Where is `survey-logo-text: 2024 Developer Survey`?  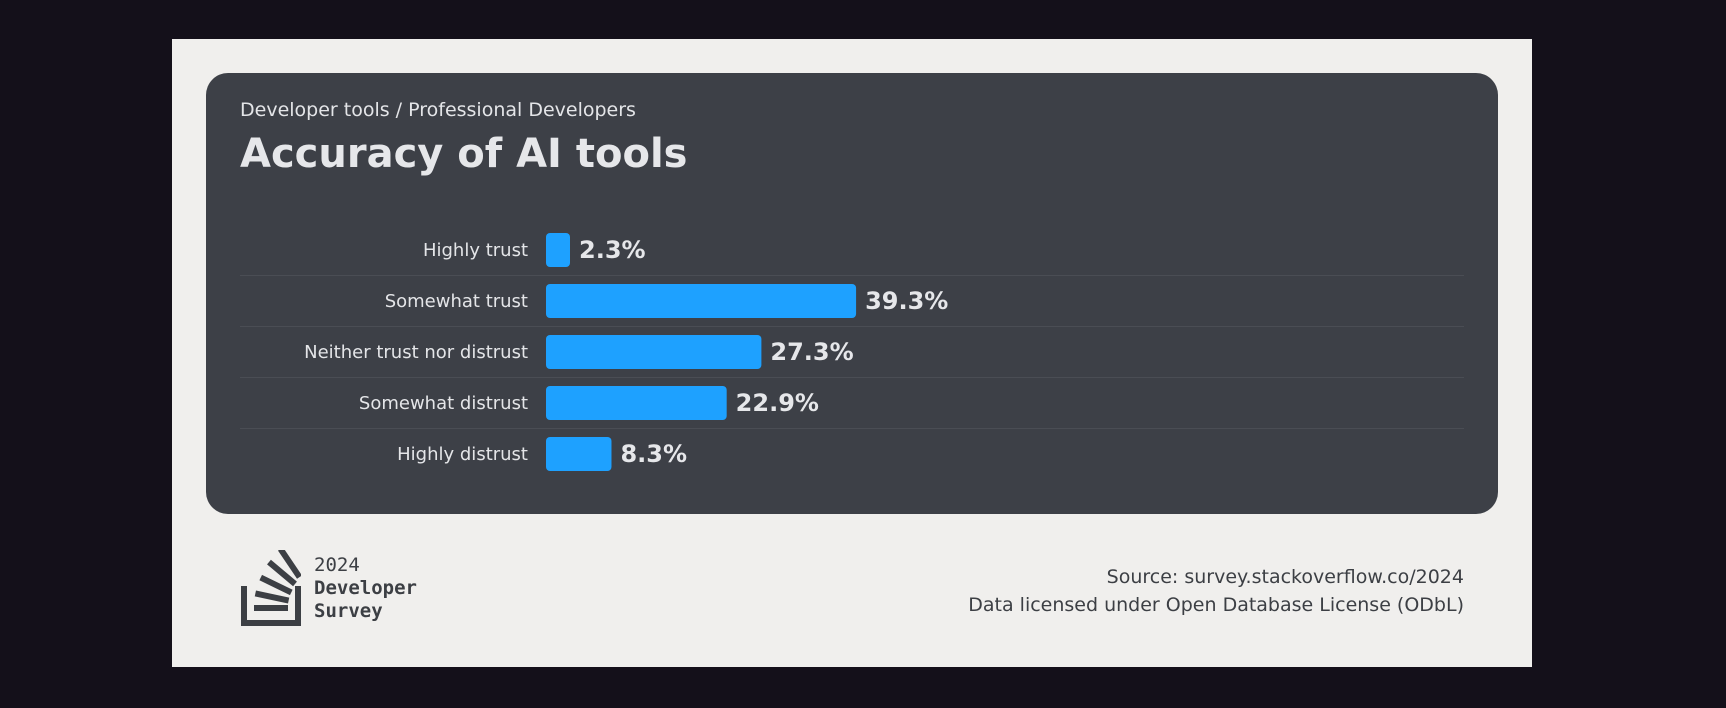
survey-logo-text: 2024 Developer Survey is located at coordinates (365, 588).